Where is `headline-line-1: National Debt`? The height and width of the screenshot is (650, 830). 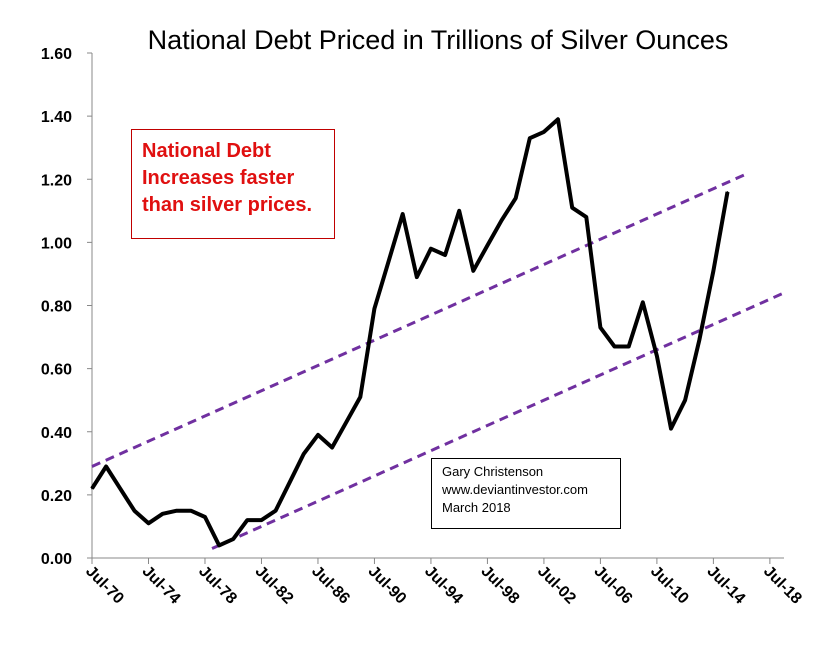 headline-line-1: National Debt is located at coordinates (206, 151).